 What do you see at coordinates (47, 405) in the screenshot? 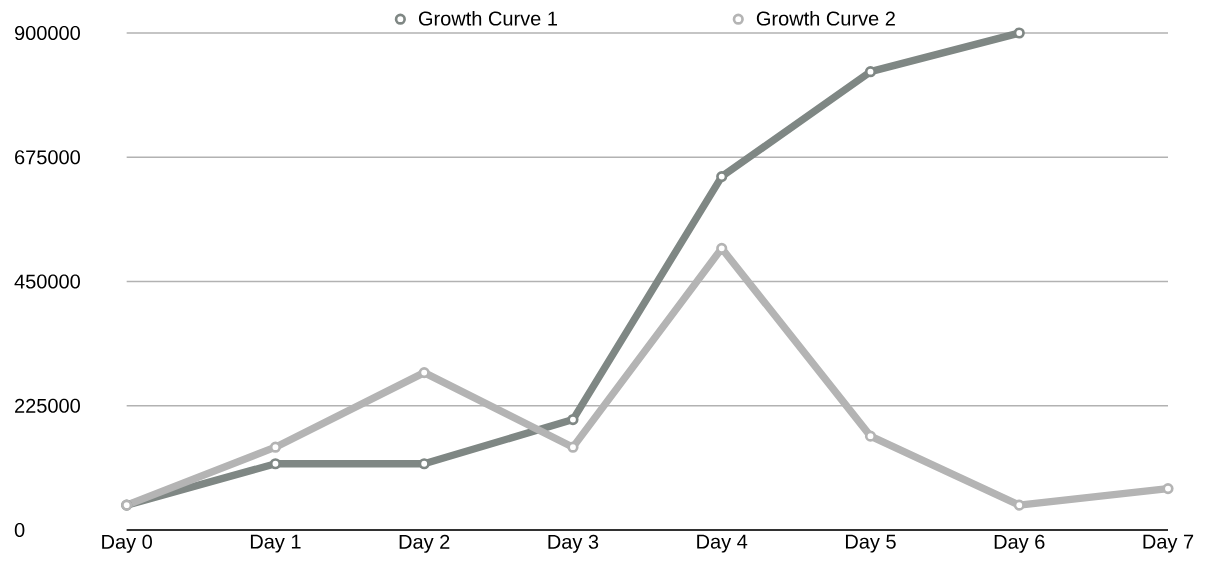
I see `y-tick-label: 225000` at bounding box center [47, 405].